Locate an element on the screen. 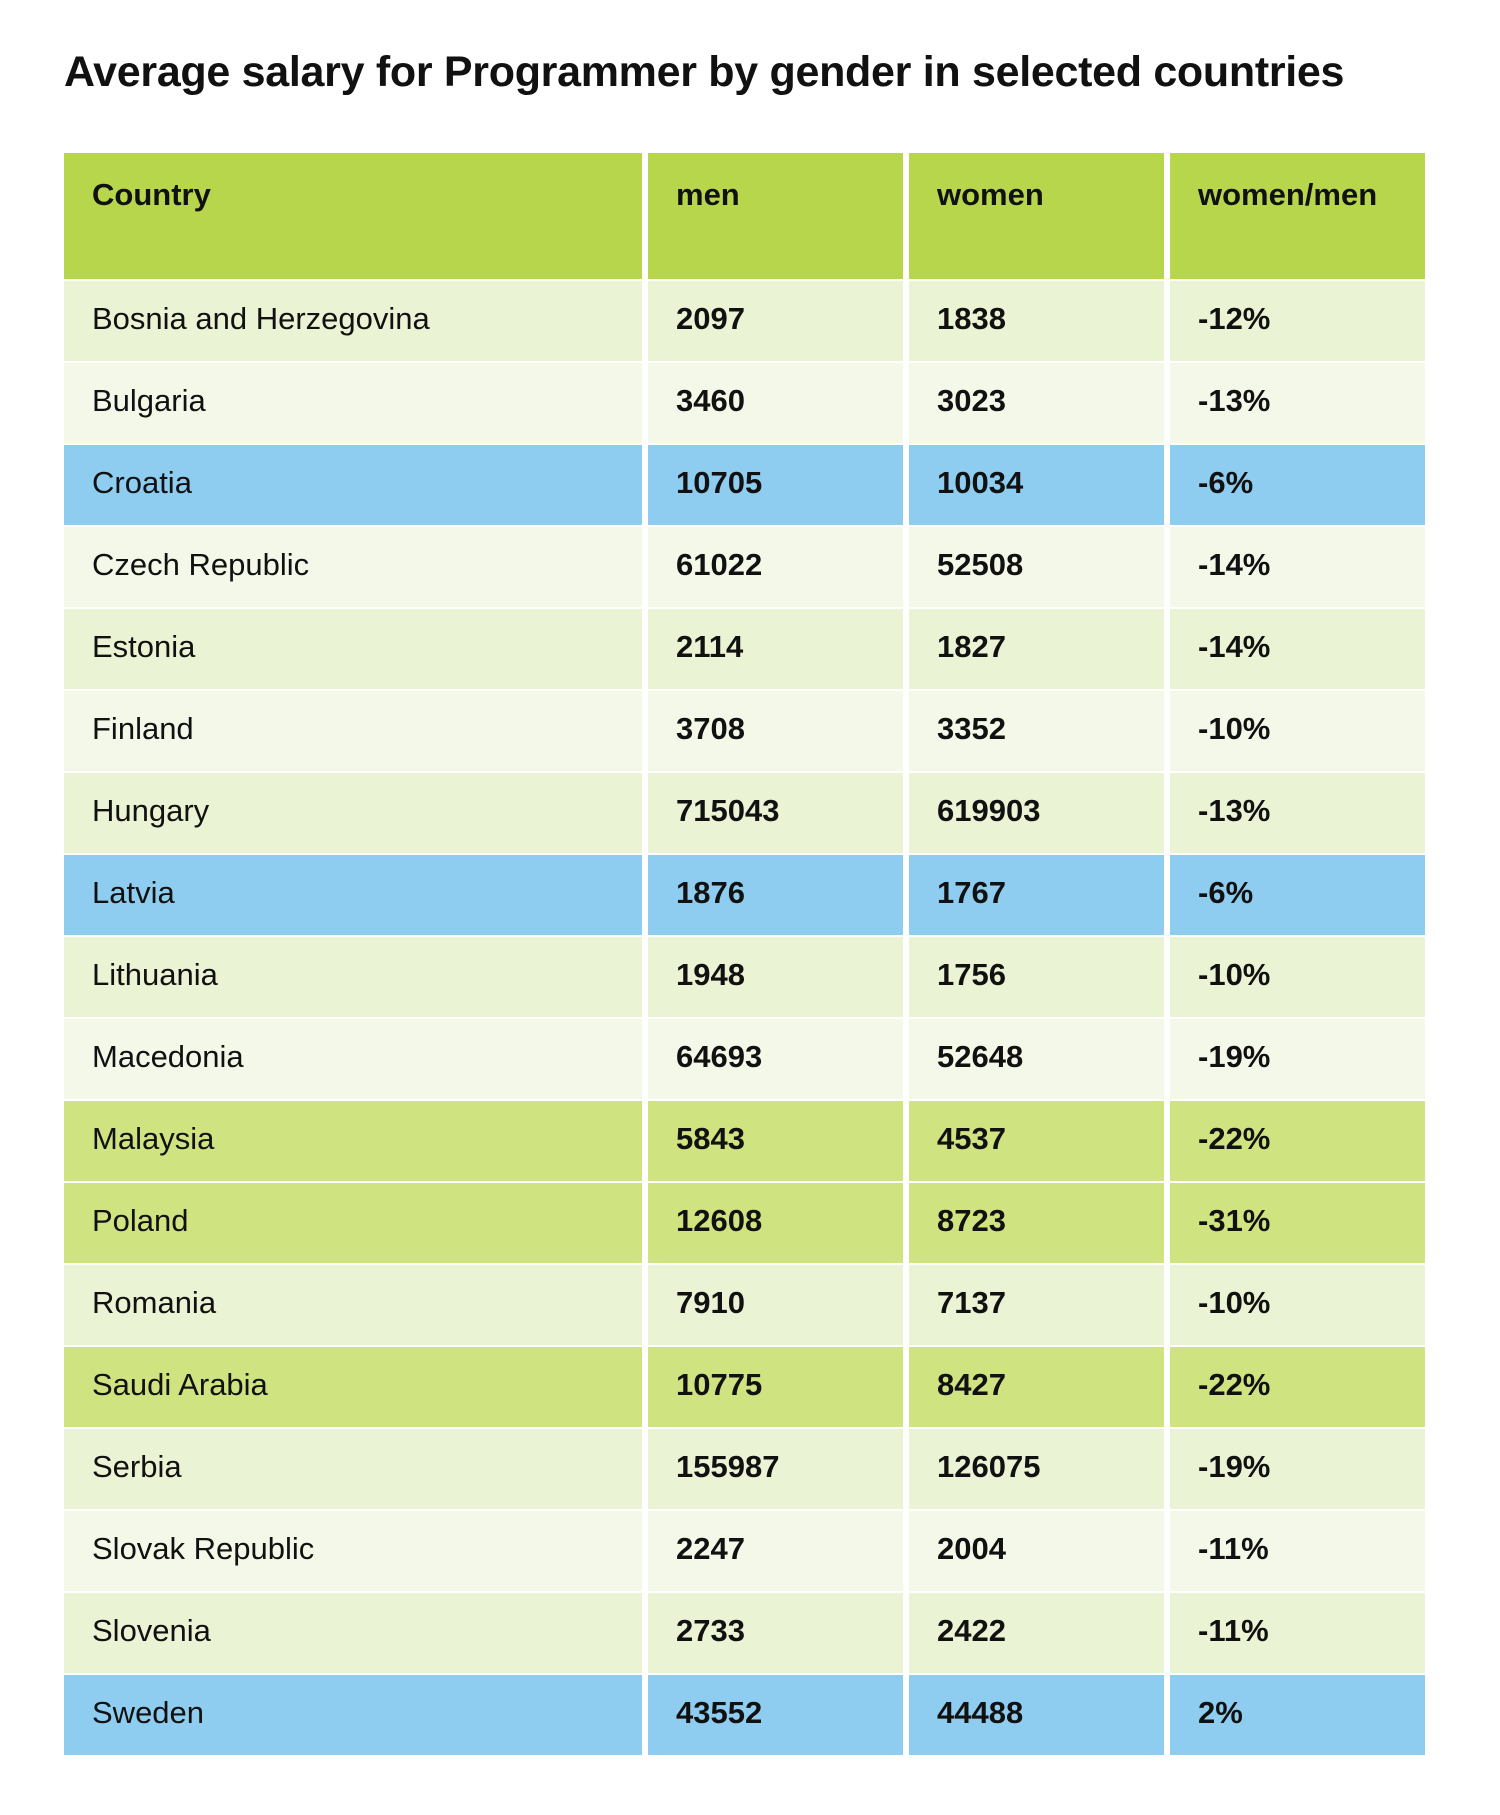  cell-men: 3460 is located at coordinates (775, 403).